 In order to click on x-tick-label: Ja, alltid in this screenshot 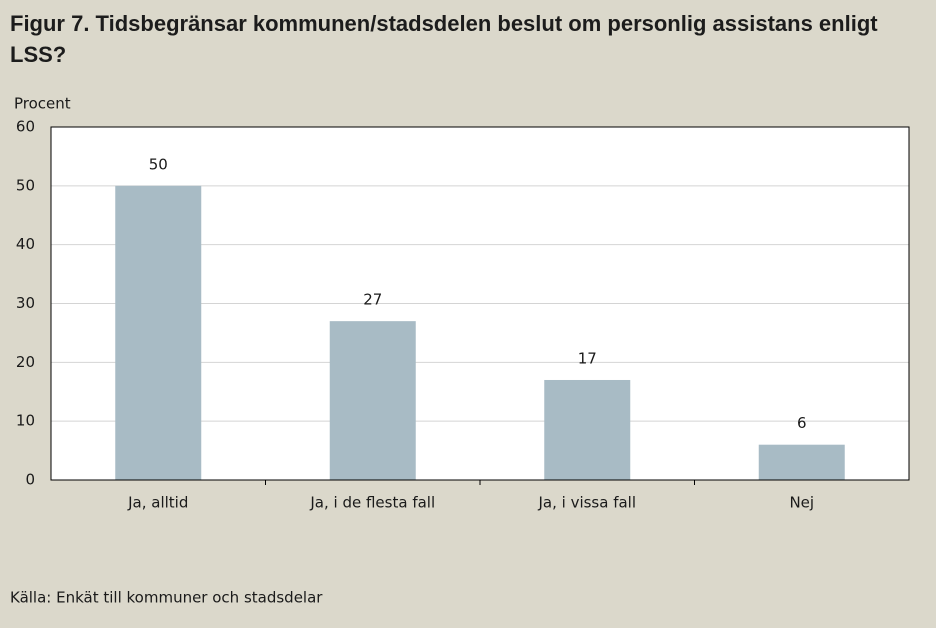, I will do `click(157, 503)`.